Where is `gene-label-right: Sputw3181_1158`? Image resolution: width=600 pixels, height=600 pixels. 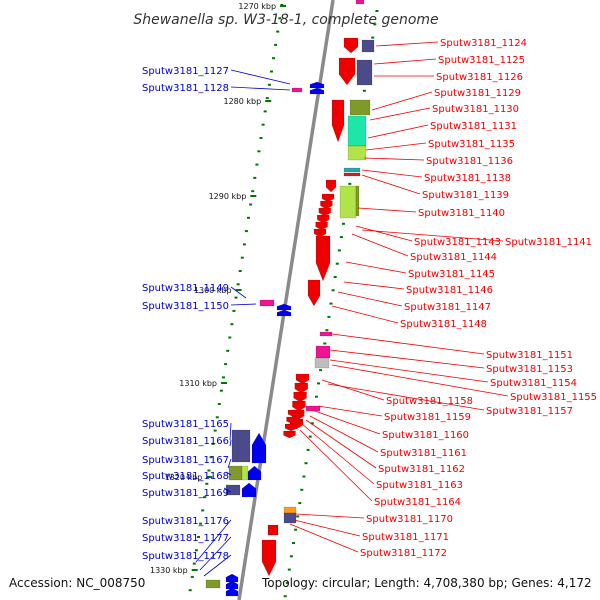 gene-label-right: Sputw3181_1158 is located at coordinates (429, 401).